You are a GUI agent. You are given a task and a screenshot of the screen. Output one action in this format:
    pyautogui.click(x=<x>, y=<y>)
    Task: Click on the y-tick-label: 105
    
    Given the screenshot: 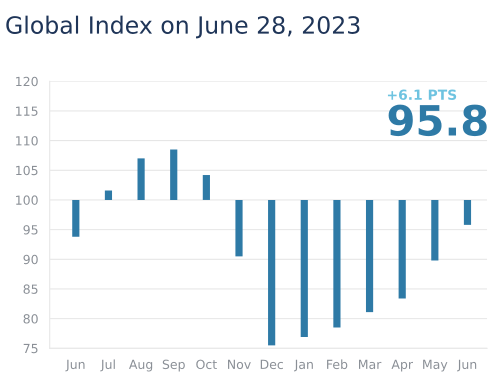 What is the action you would take?
    pyautogui.click(x=27, y=171)
    